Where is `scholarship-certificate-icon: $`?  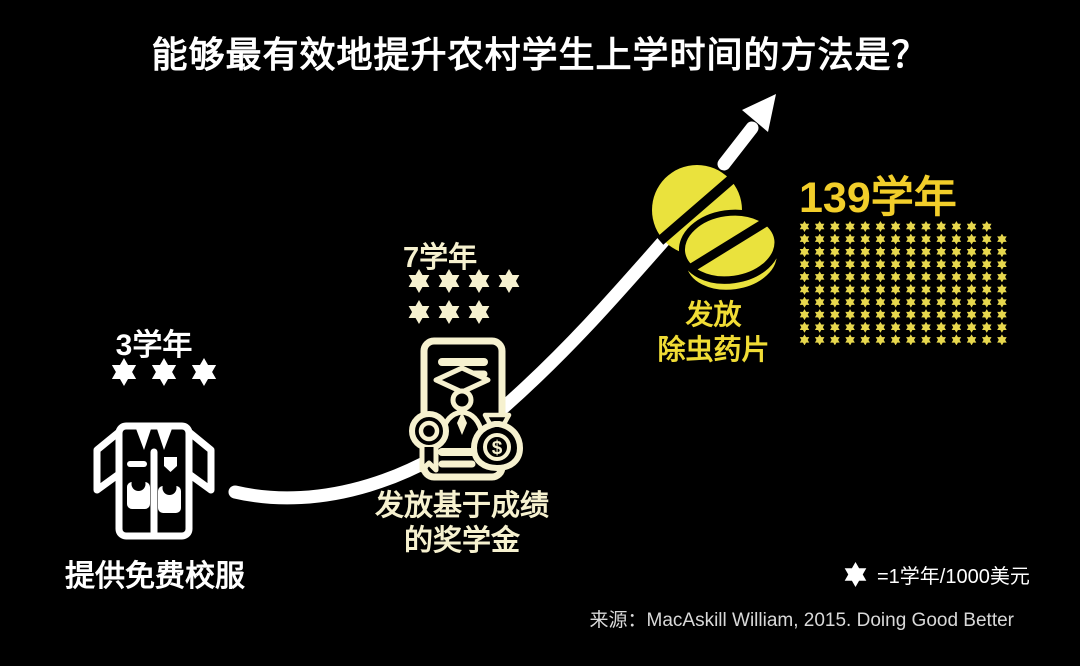 scholarship-certificate-icon: $ is located at coordinates (466, 409).